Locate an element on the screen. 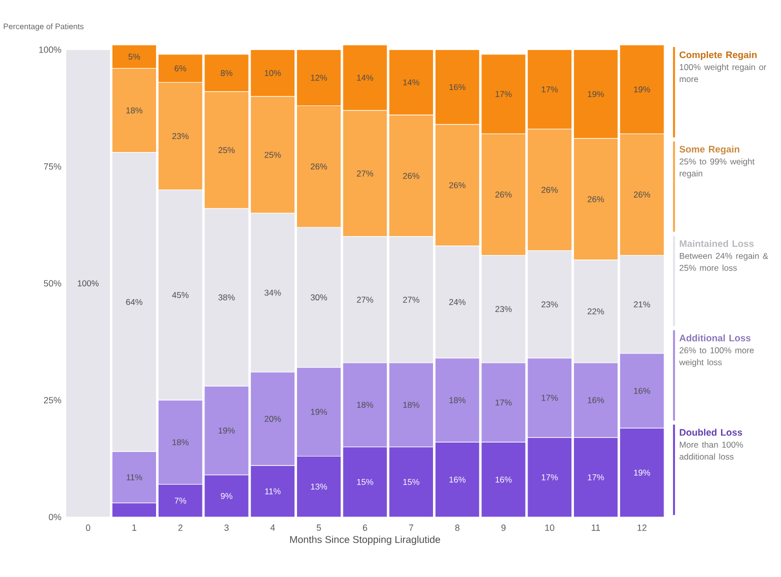 The image size is (781, 577). data-label: 24% is located at coordinates (457, 302).